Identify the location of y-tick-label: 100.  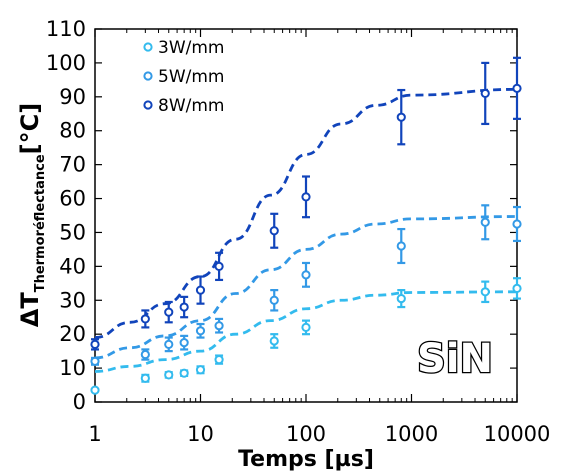
(66, 63).